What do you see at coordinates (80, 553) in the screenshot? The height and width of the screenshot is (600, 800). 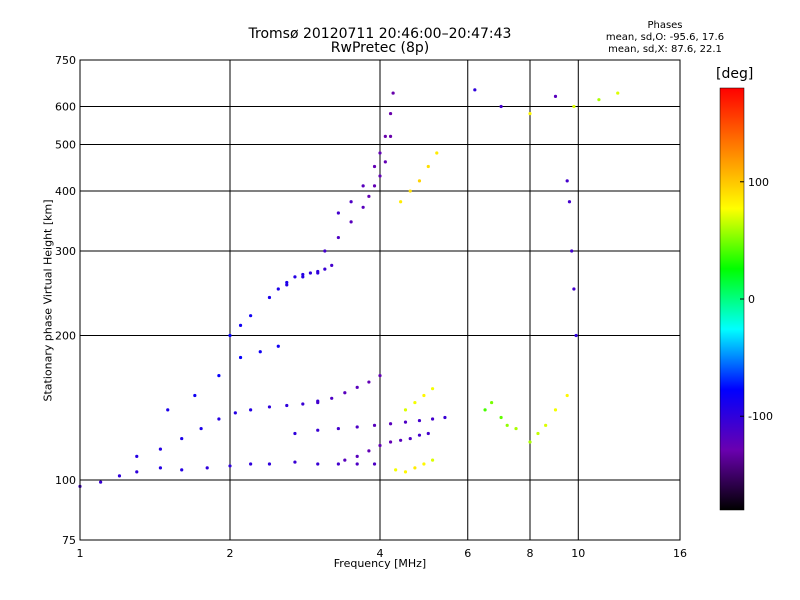 I see `x-tick-label: 1` at bounding box center [80, 553].